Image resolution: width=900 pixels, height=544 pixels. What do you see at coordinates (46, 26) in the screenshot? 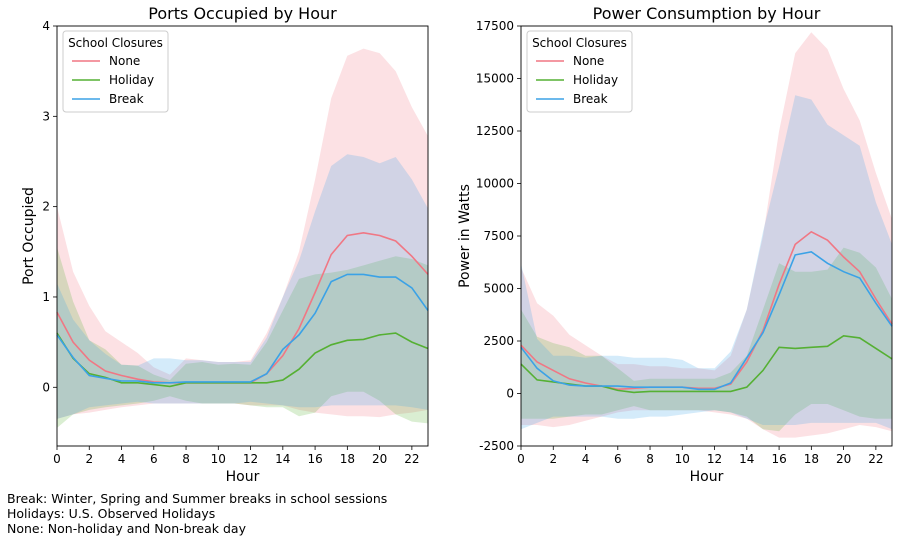
I see `y-tick-label: 4` at bounding box center [46, 26].